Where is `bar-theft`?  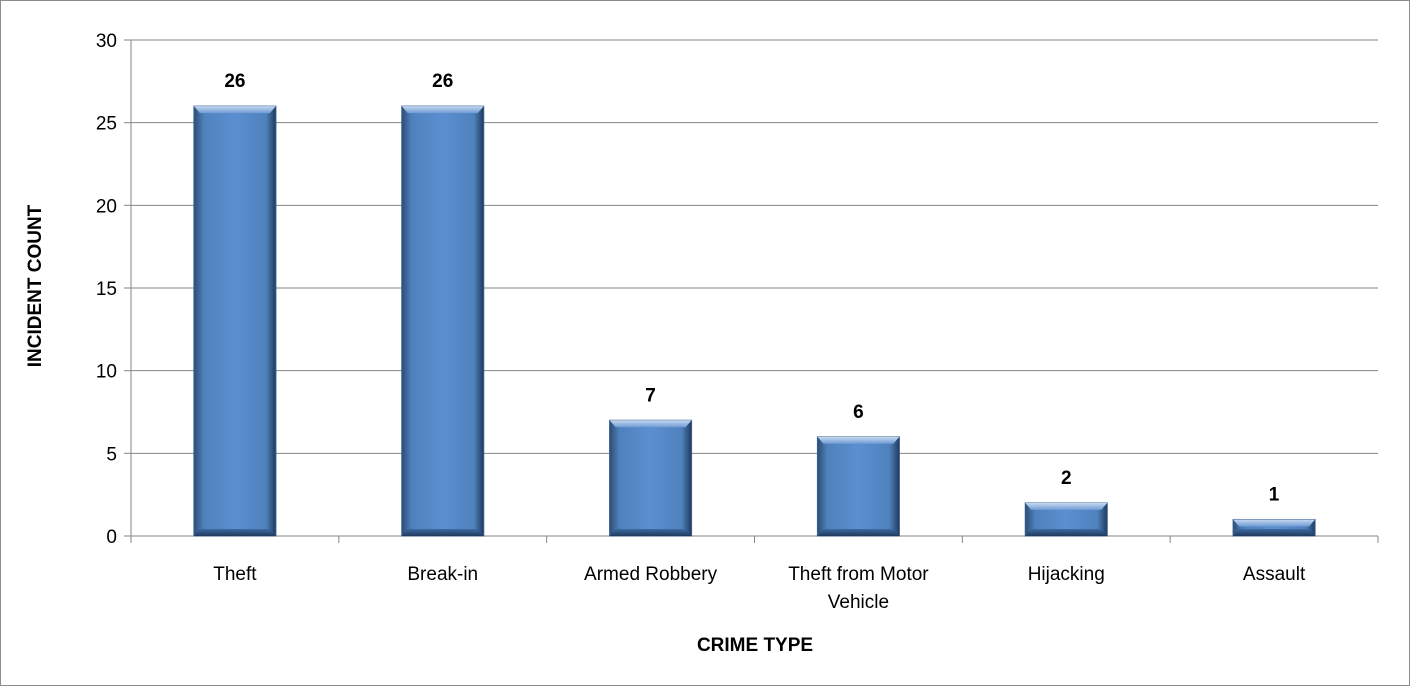 bar-theft is located at coordinates (235, 321).